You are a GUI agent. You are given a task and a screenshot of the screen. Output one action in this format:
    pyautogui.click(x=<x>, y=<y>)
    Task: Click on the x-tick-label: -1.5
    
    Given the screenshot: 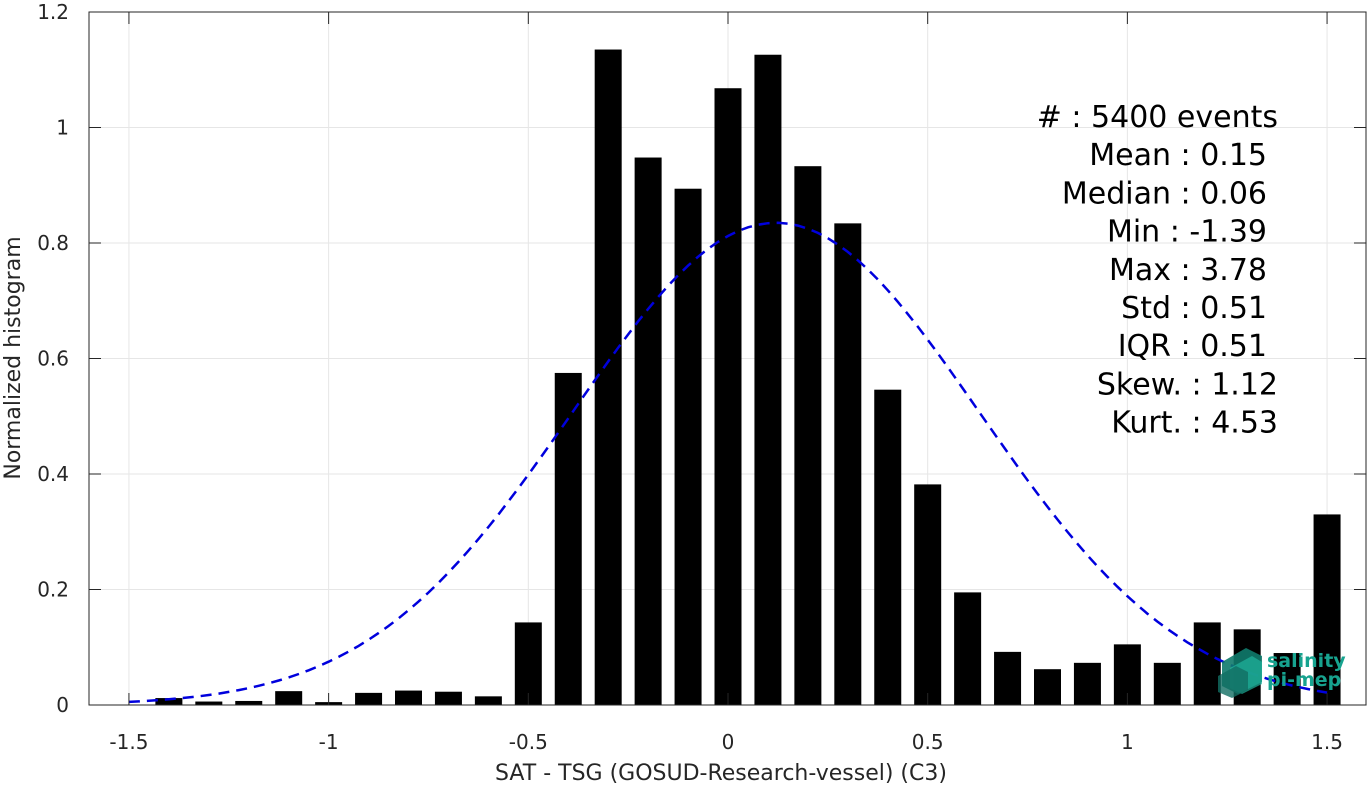 What is the action you would take?
    pyautogui.click(x=128, y=742)
    